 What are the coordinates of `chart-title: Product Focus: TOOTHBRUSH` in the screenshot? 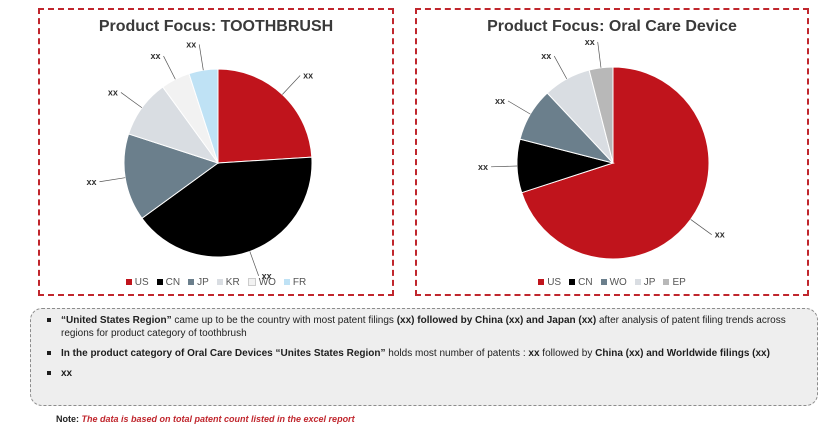 It's located at (216, 26).